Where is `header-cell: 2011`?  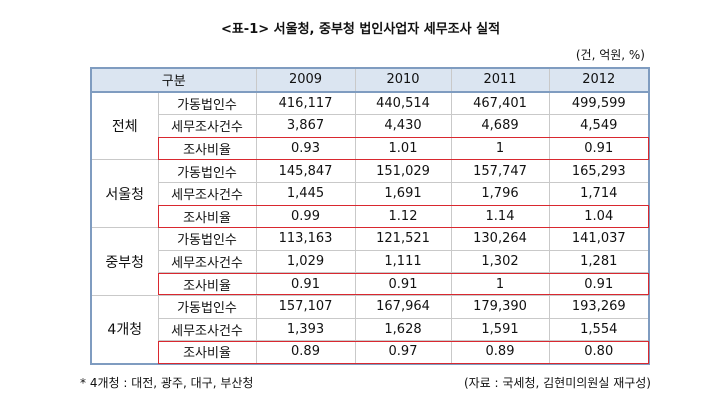 header-cell: 2011 is located at coordinates (500, 80).